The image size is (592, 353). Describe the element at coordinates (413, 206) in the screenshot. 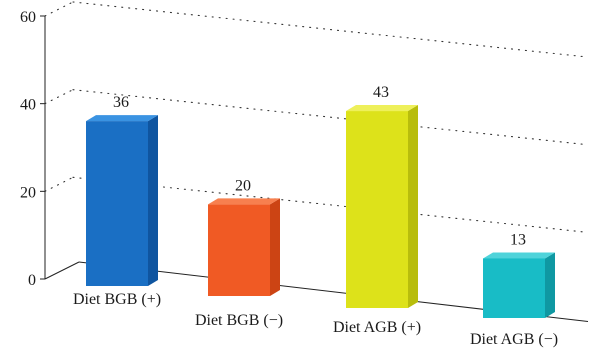

I see `bar-3-side` at that location.